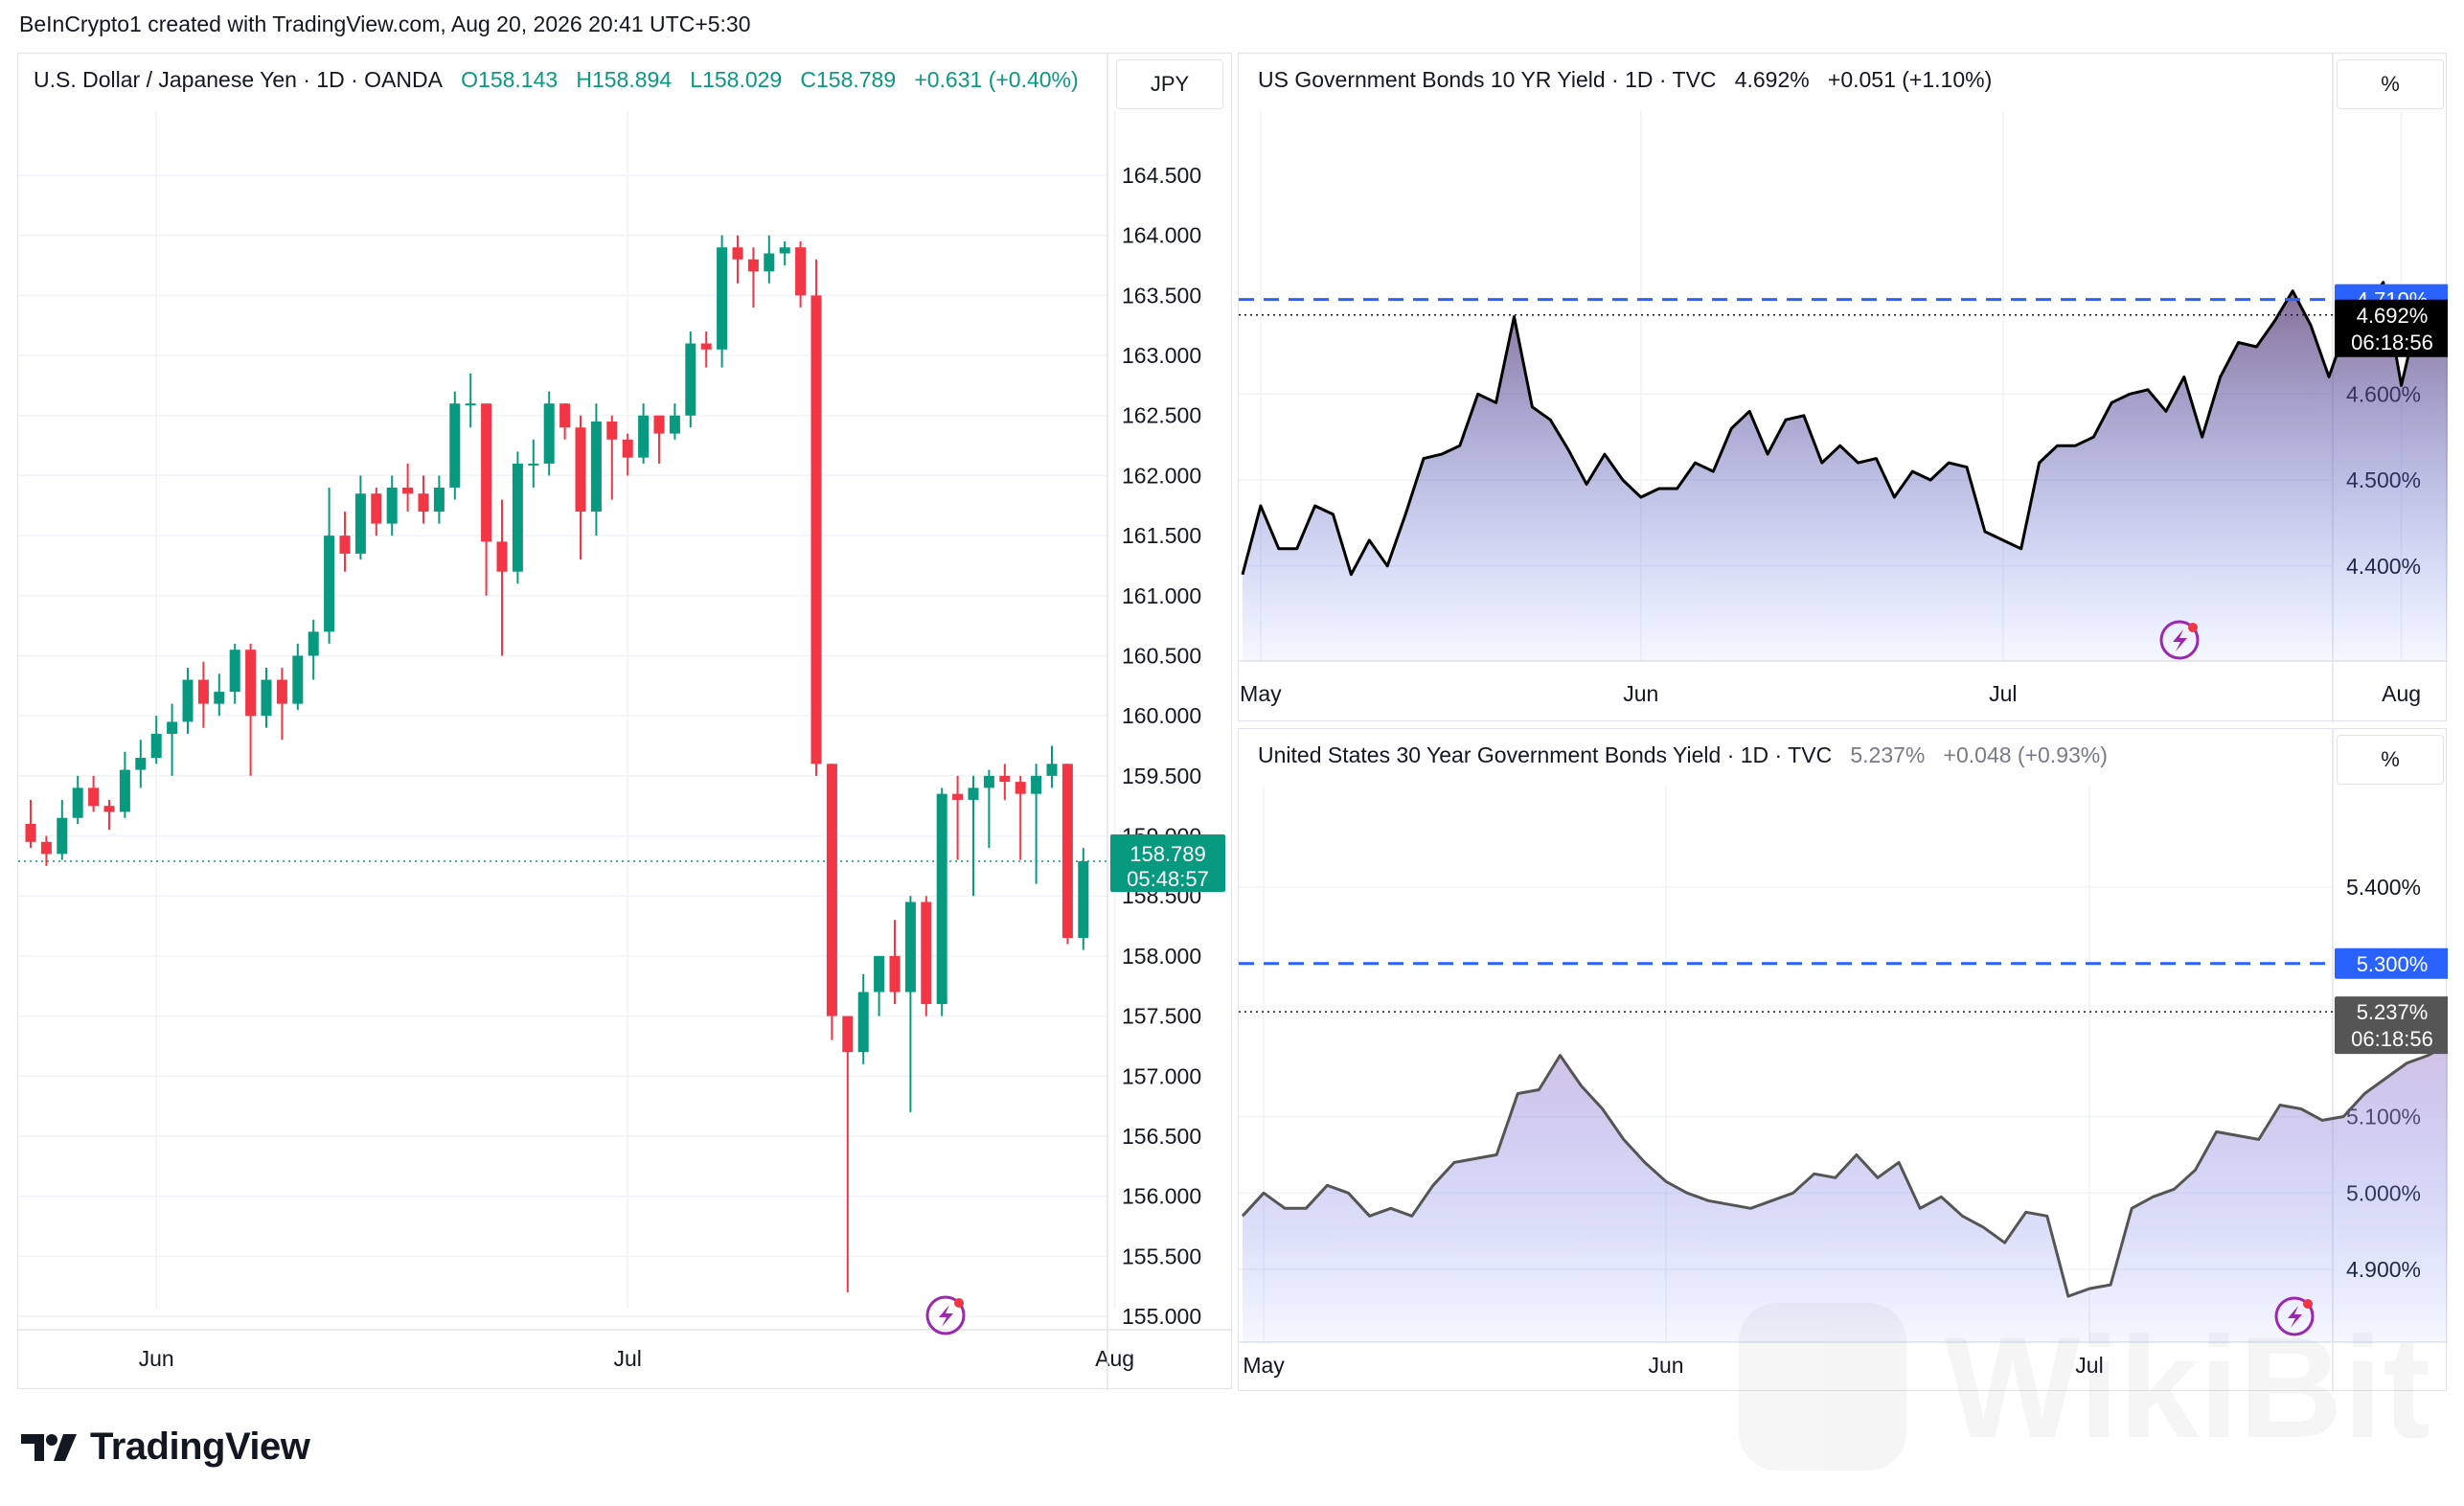  I want to click on usdjpy-y-tick-label: 160.500, so click(1161, 655).